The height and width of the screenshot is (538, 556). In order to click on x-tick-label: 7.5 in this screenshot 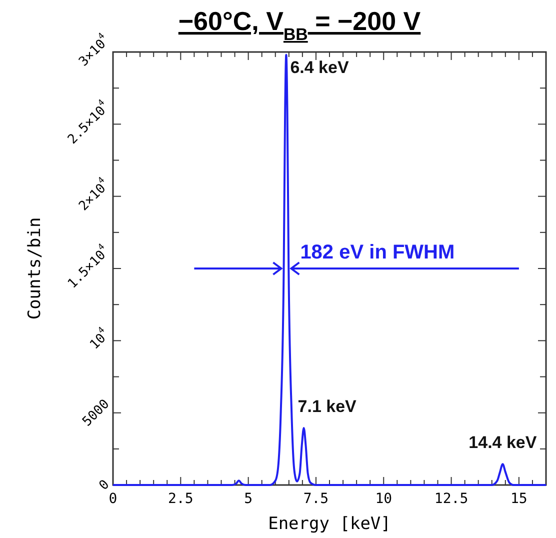, I will do `click(316, 499)`.